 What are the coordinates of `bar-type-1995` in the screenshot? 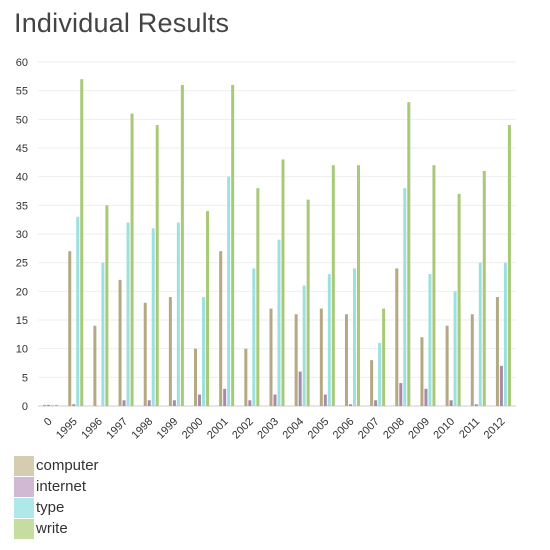 It's located at (78, 311).